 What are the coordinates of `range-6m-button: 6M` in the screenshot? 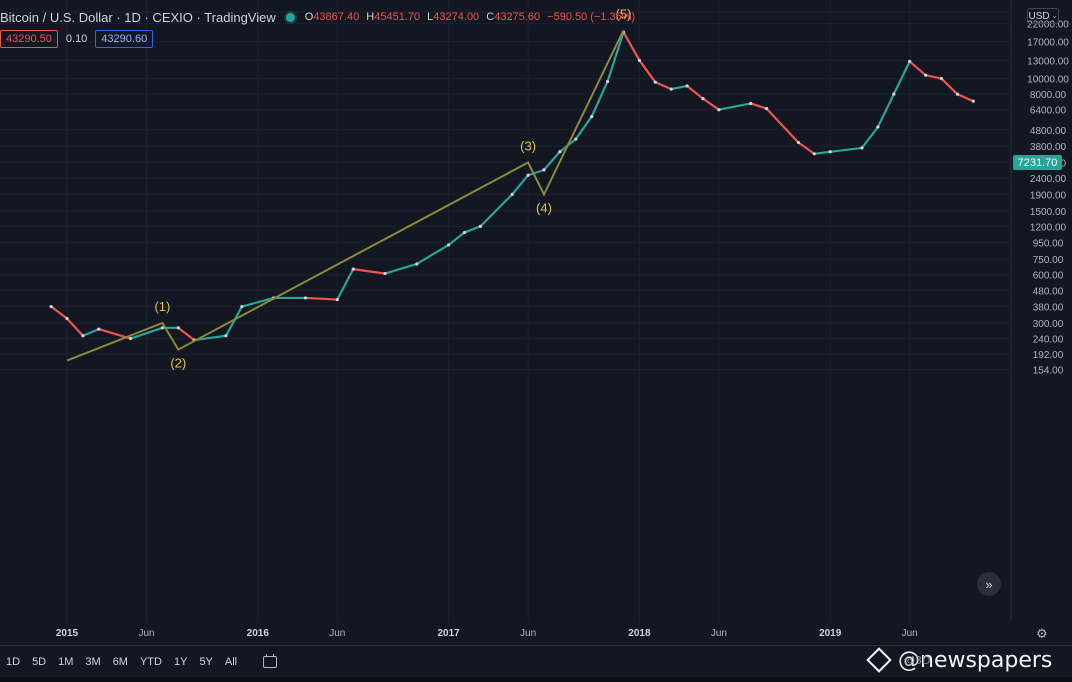 It's located at (120, 662).